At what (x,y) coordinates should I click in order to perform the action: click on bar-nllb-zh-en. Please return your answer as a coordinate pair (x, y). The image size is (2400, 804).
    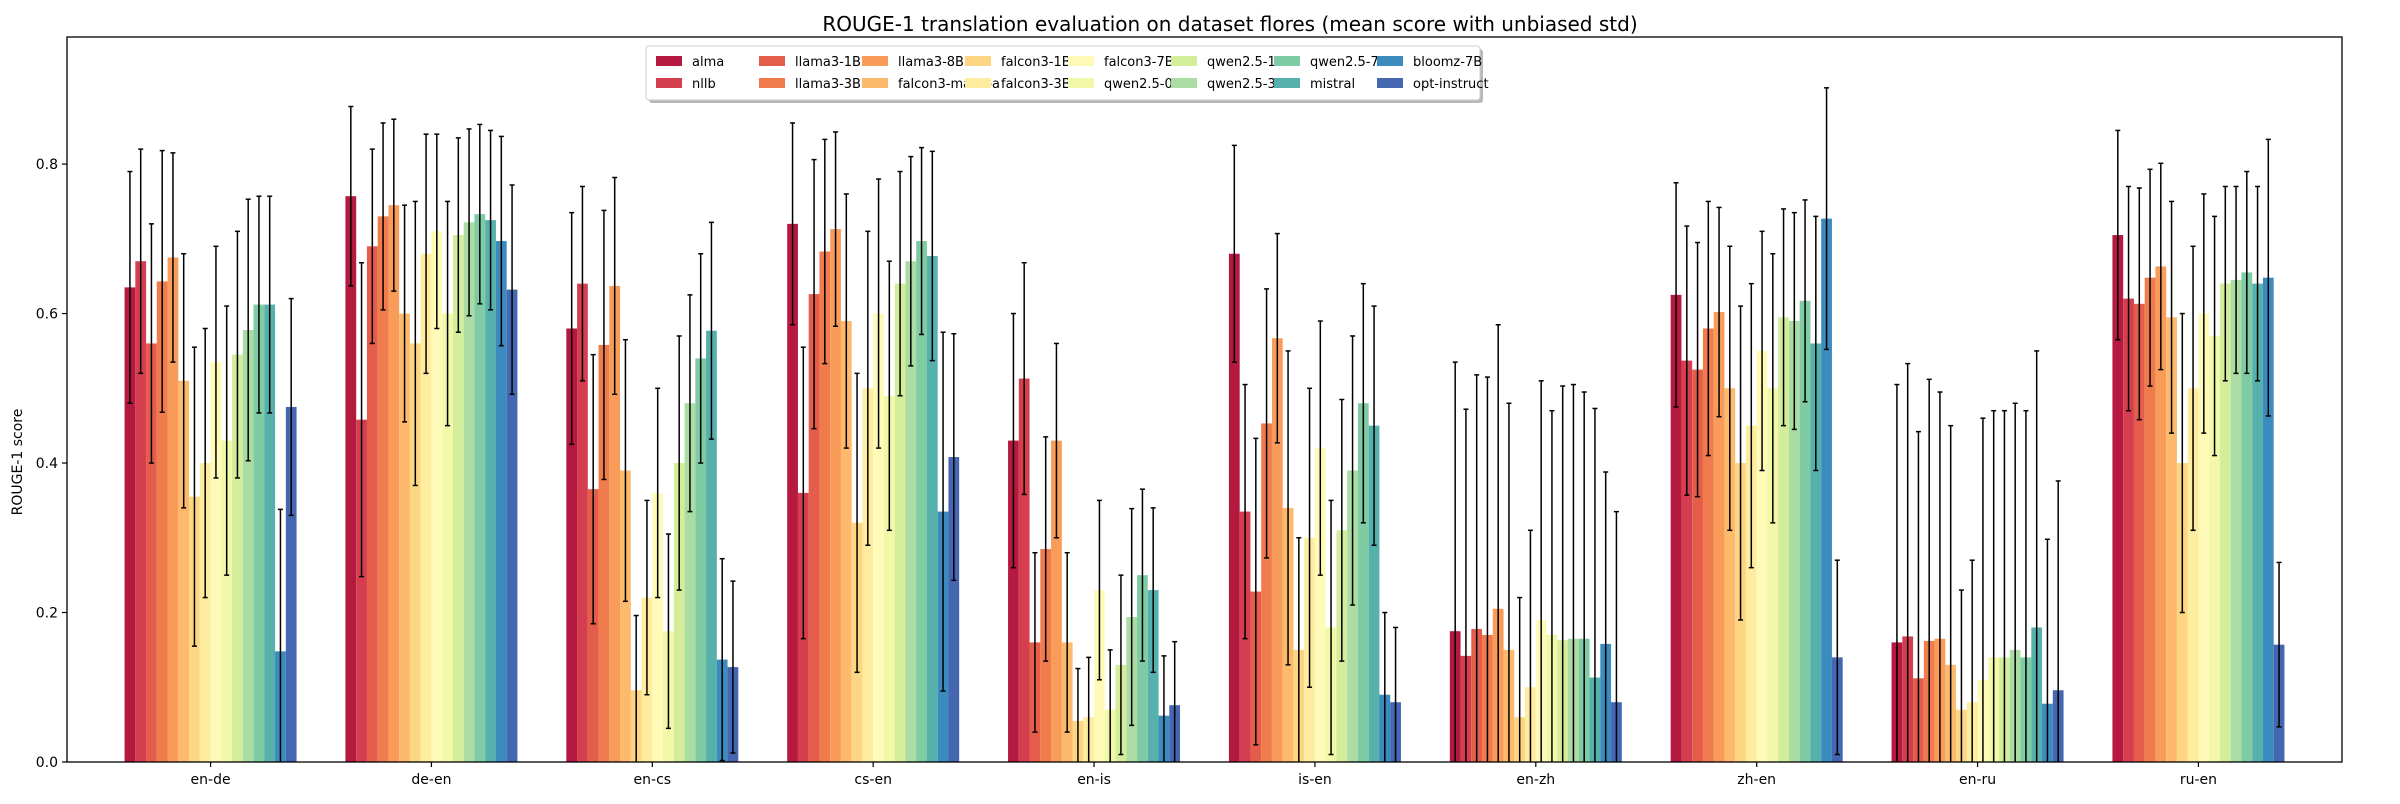
    Looking at the image, I should click on (1687, 561).